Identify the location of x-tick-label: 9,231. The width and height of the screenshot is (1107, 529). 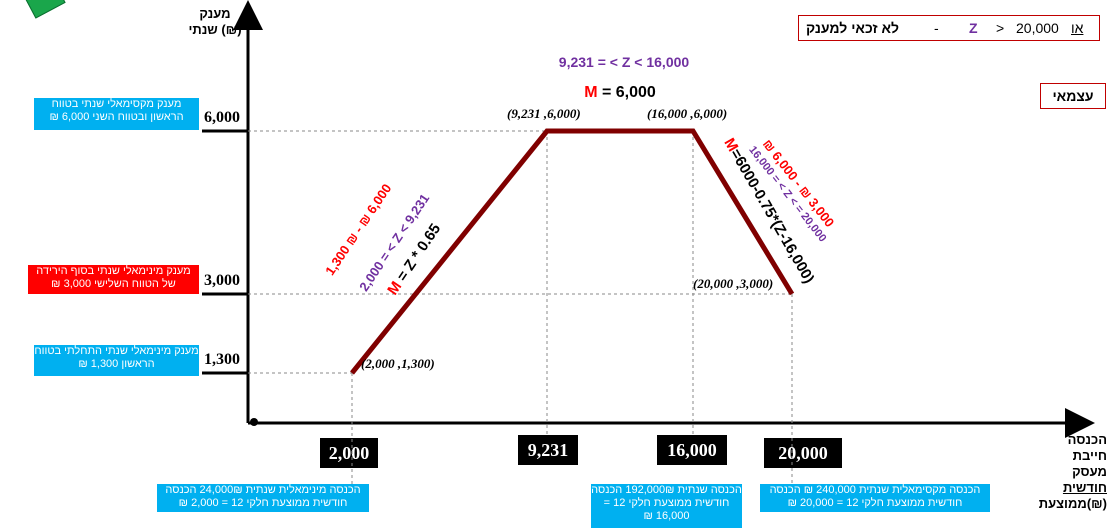
(548, 450).